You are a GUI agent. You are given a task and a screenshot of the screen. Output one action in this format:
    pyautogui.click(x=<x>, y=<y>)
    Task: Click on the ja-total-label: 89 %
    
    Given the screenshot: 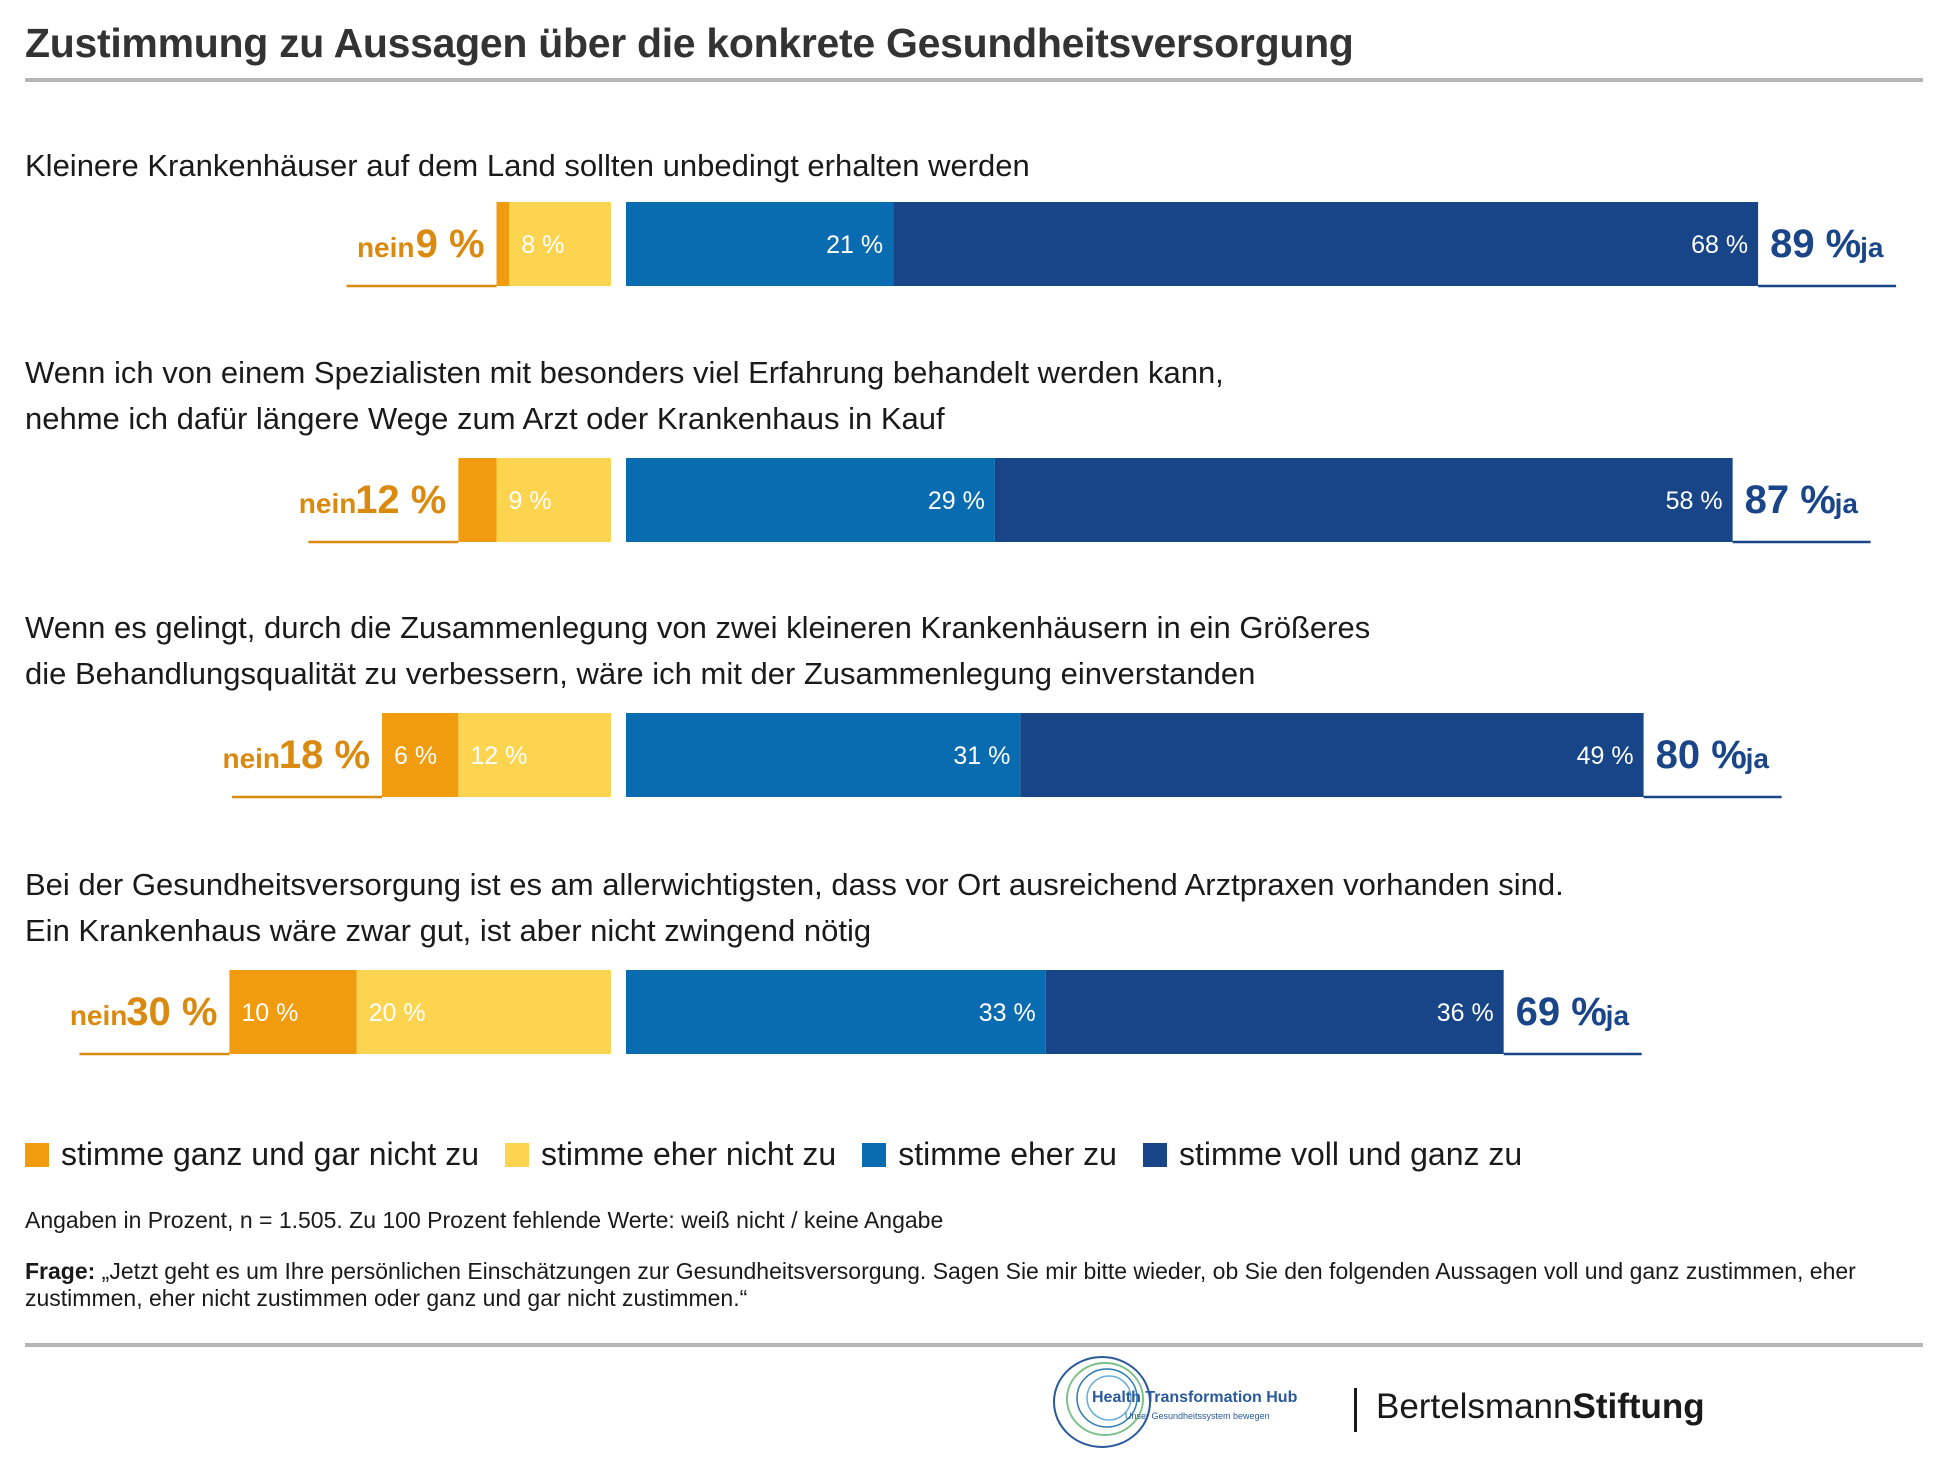 What is the action you would take?
    pyautogui.click(x=1815, y=244)
    